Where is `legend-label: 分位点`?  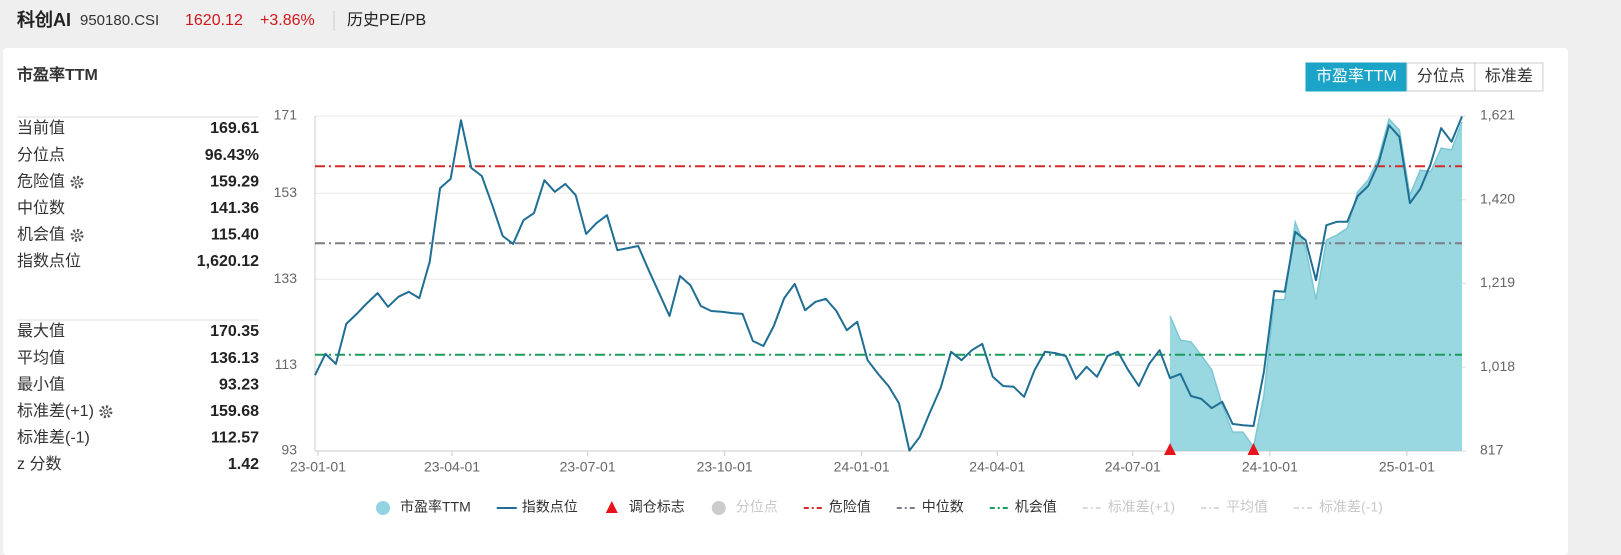
legend-label: 分位点 is located at coordinates (757, 507).